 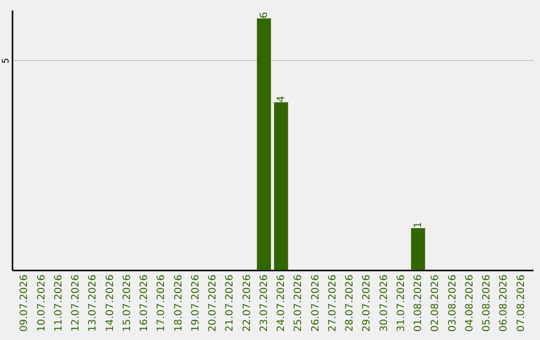 What do you see at coordinates (58, 303) in the screenshot?
I see `x-tick-label: 11.07.2026` at bounding box center [58, 303].